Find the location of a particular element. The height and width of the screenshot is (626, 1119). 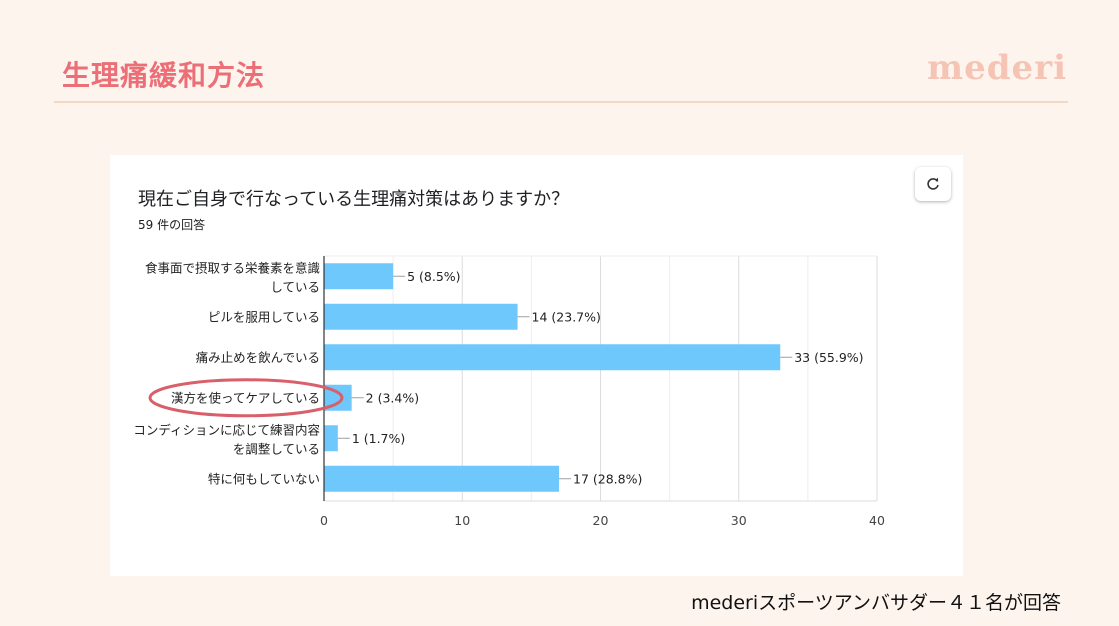

data-label: 5 (8.5%) is located at coordinates (433, 276).